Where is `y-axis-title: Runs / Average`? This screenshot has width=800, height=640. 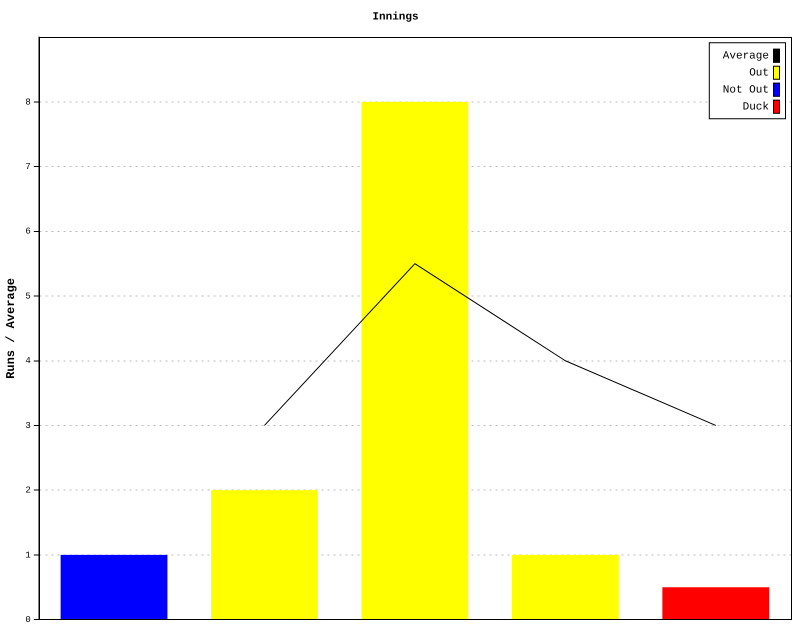
y-axis-title: Runs / Average is located at coordinates (11, 328).